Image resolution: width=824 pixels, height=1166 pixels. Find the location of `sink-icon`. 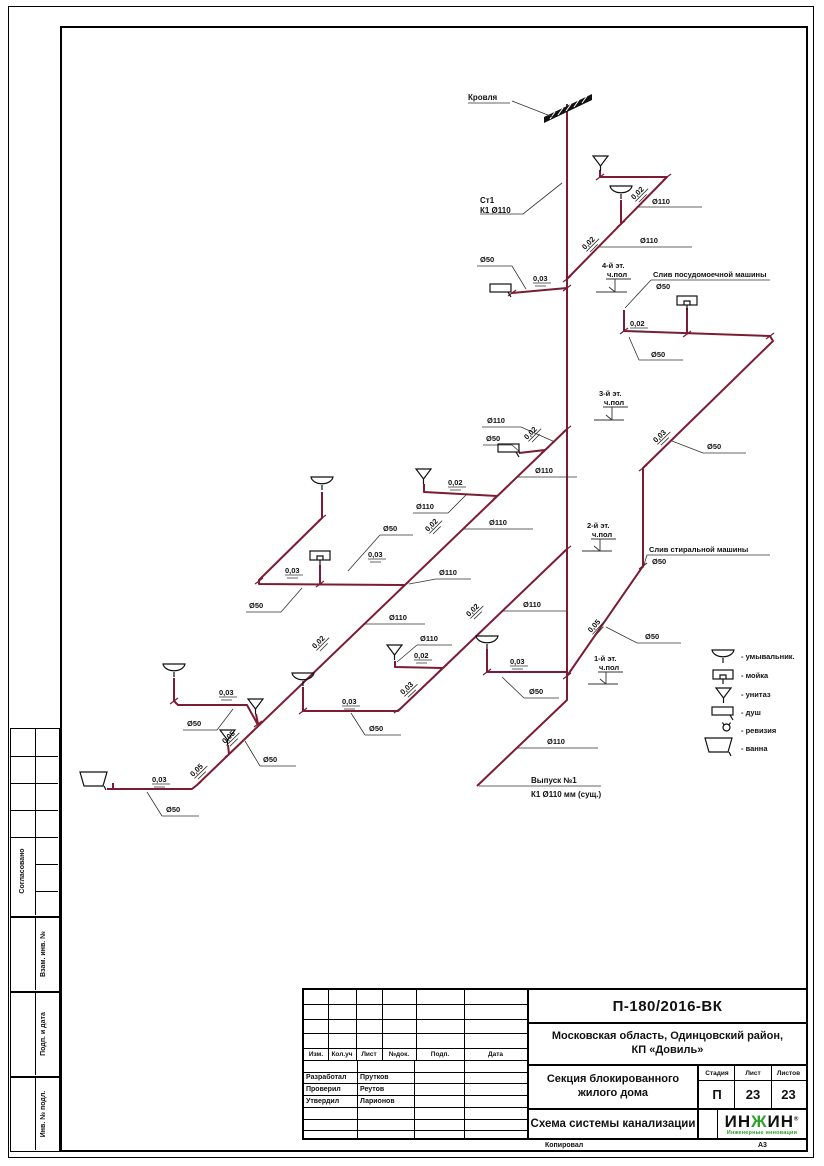

sink-icon is located at coordinates (320, 558).